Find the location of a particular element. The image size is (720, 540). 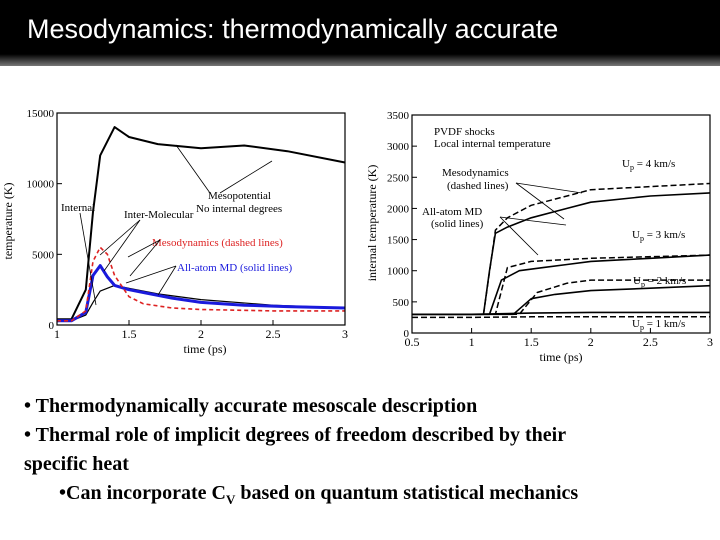

right-xlabel: time (ps) is located at coordinates (561, 357).